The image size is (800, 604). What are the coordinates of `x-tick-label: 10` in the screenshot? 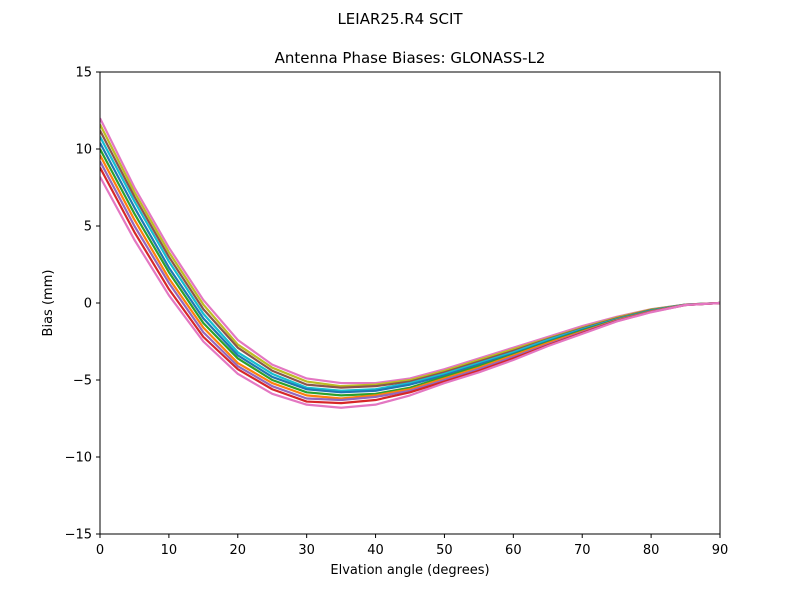 It's located at (169, 550).